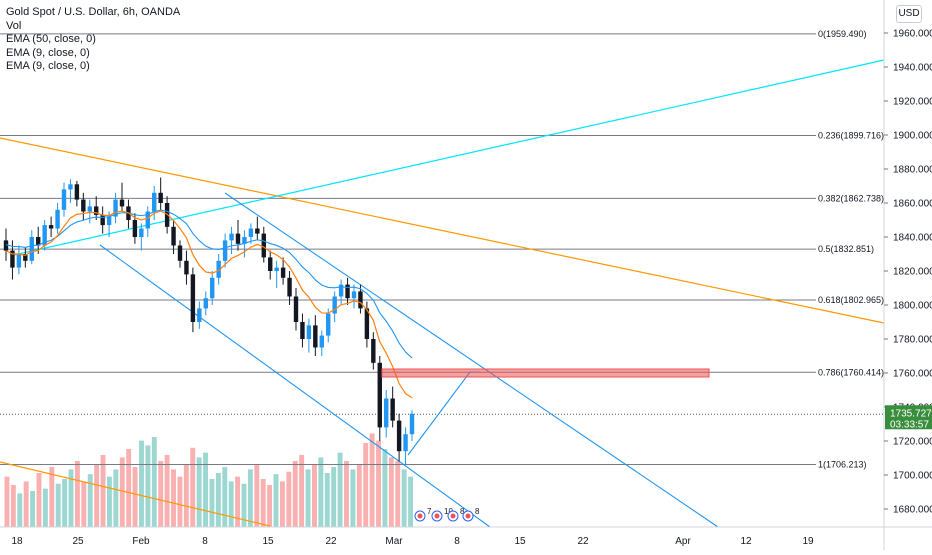  What do you see at coordinates (851, 300) in the screenshot?
I see `fib-label: 0.618(1802.965)` at bounding box center [851, 300].